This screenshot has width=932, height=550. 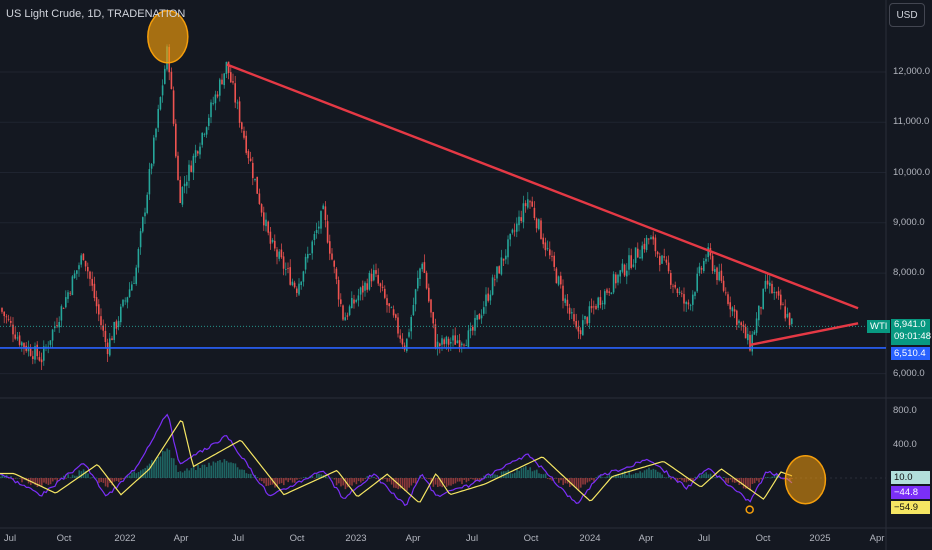 I want to click on chart-title: US Light Crude, 1D, TRADENATION, so click(x=96, y=14).